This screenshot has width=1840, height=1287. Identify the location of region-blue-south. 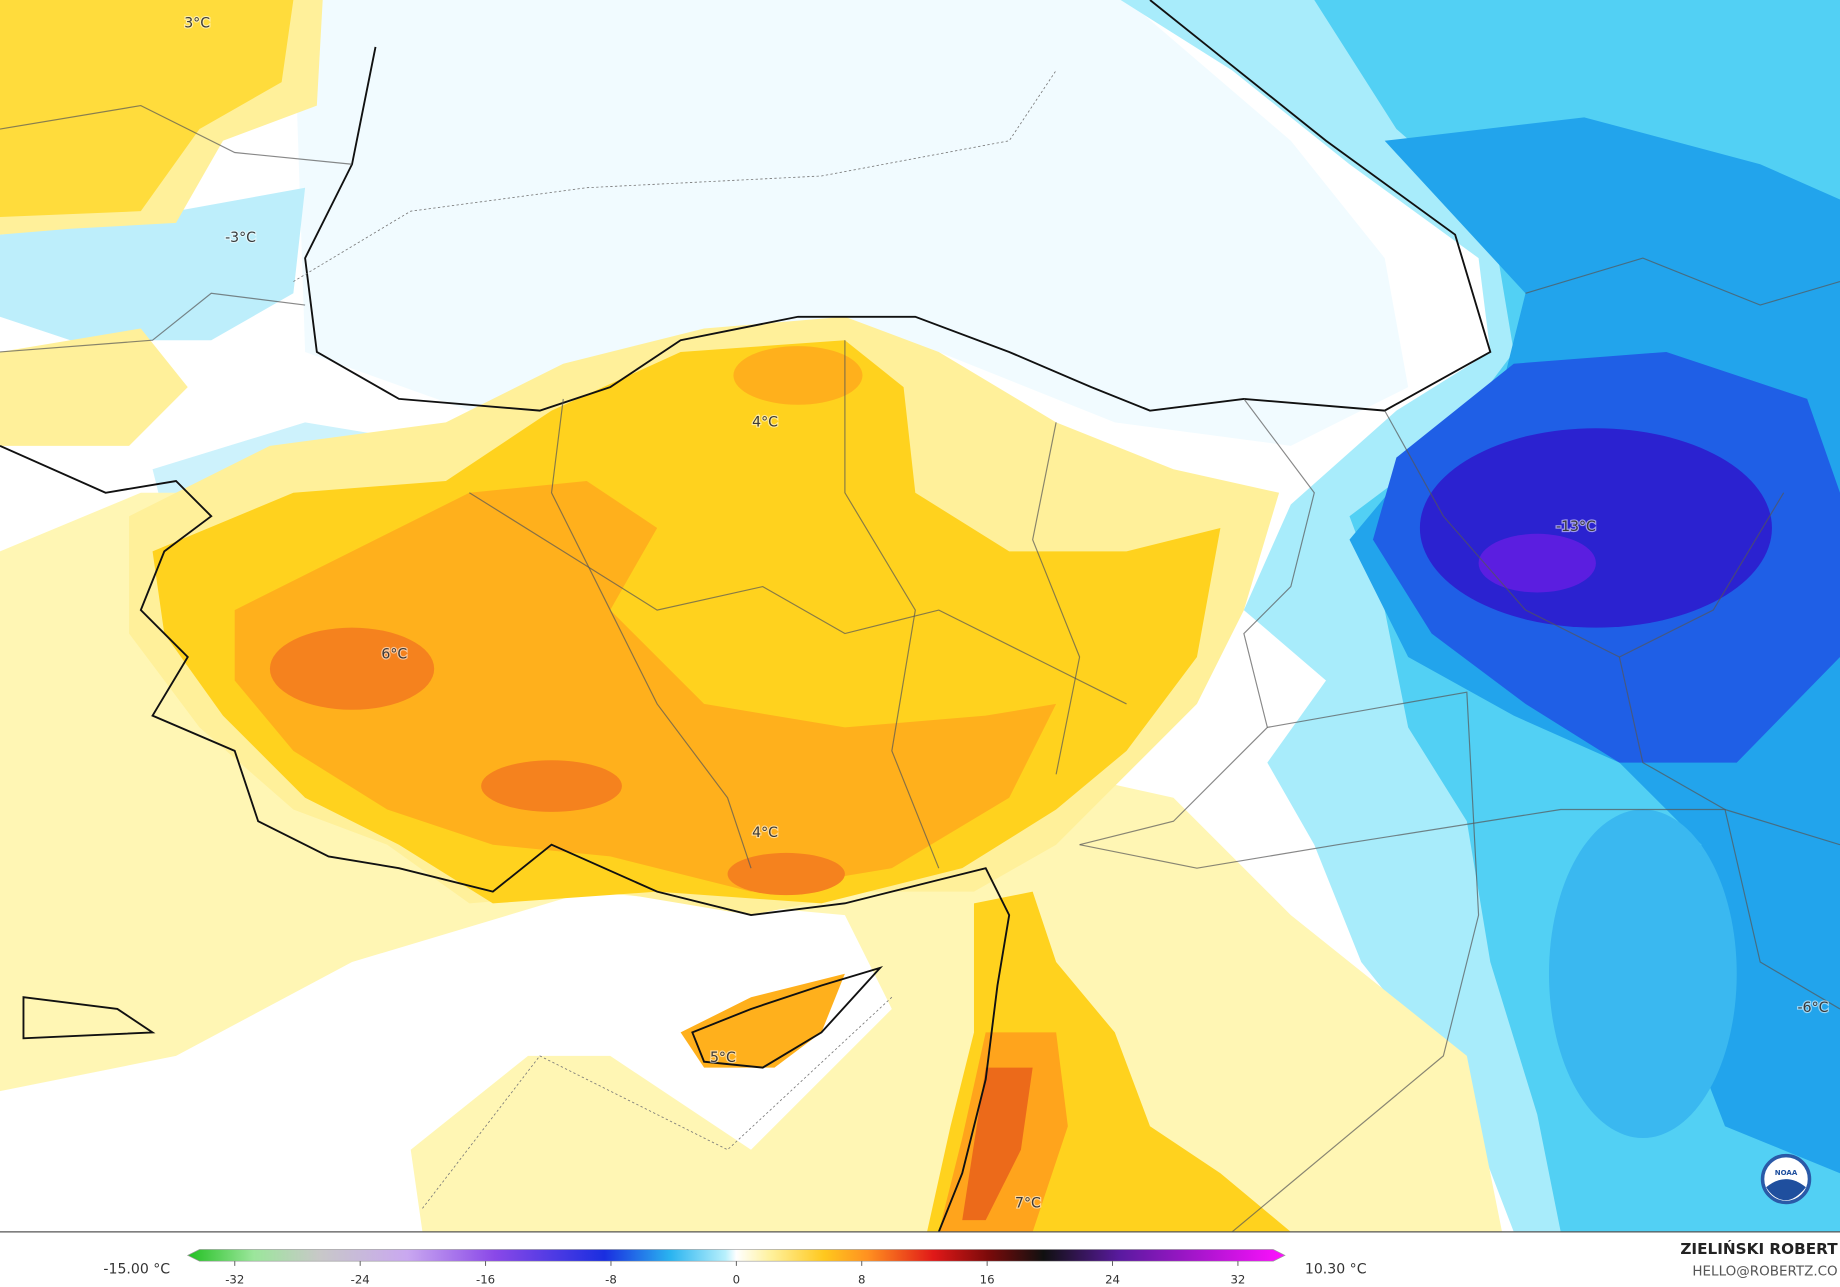
(1642, 974).